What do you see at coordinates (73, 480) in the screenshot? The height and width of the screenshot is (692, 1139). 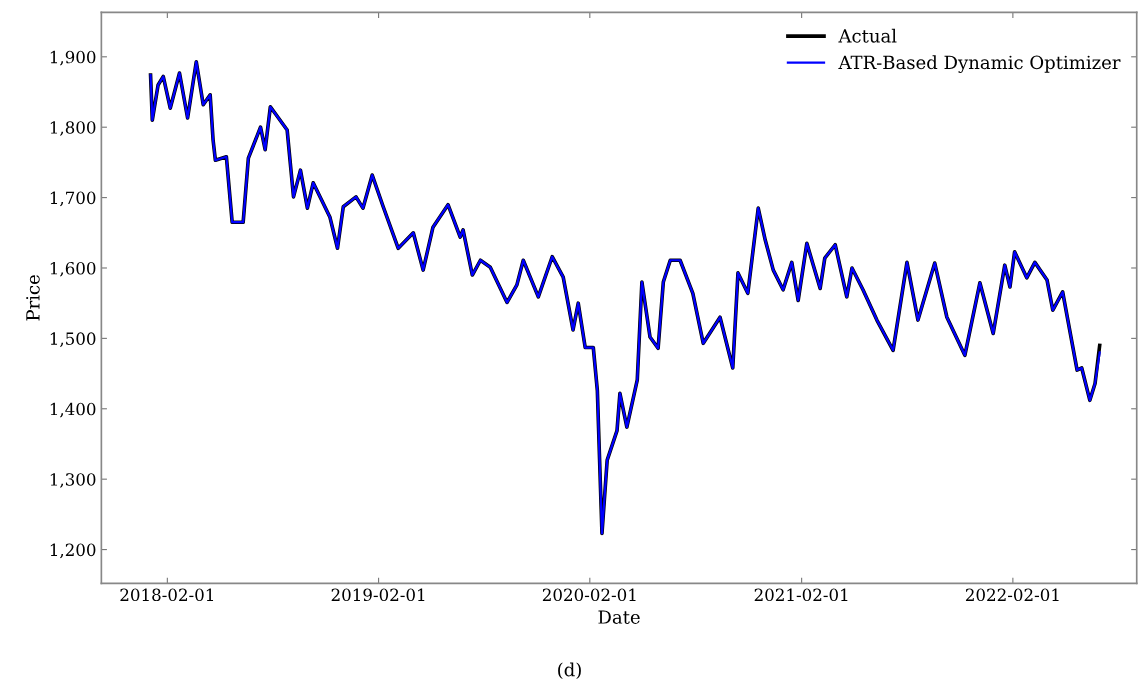 I see `y-tick-label: 1,300` at bounding box center [73, 480].